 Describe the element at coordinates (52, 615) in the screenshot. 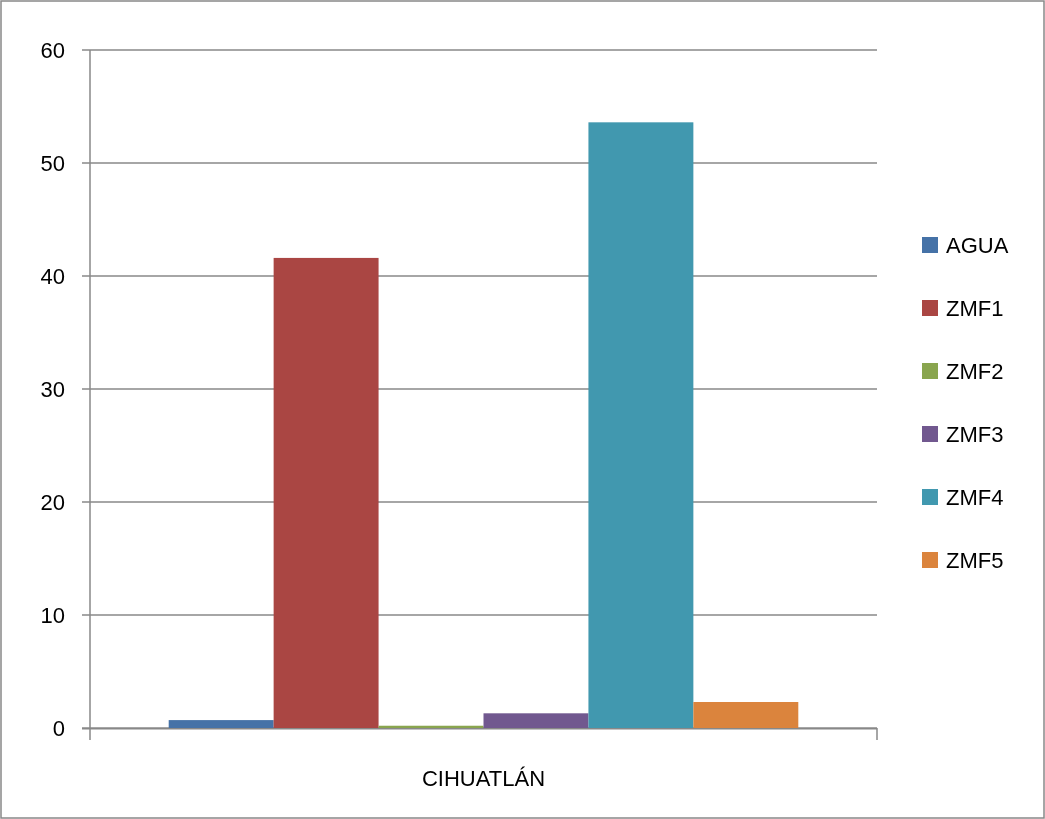

I see `y-tick-label: 10` at that location.